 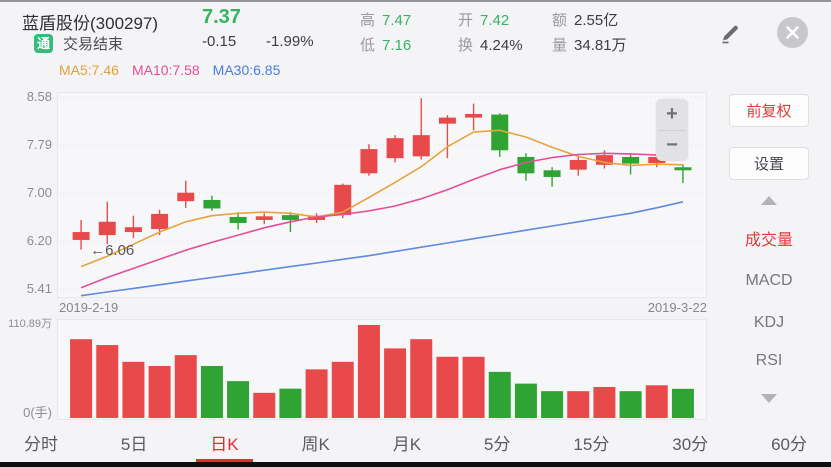 I want to click on ma30-label: MA30:6.85, so click(x=246, y=70).